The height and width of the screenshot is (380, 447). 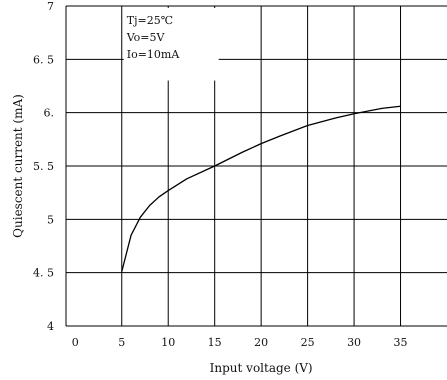 I want to click on x-tick-label: 5, so click(x=121, y=342).